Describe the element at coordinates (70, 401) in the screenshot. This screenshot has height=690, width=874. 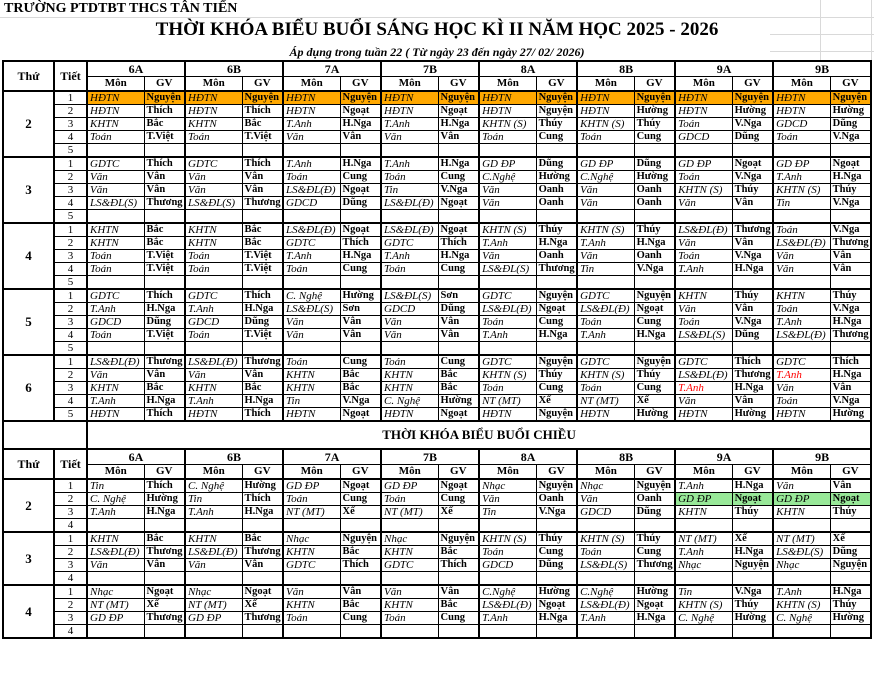
I see `period-number: 4` at that location.